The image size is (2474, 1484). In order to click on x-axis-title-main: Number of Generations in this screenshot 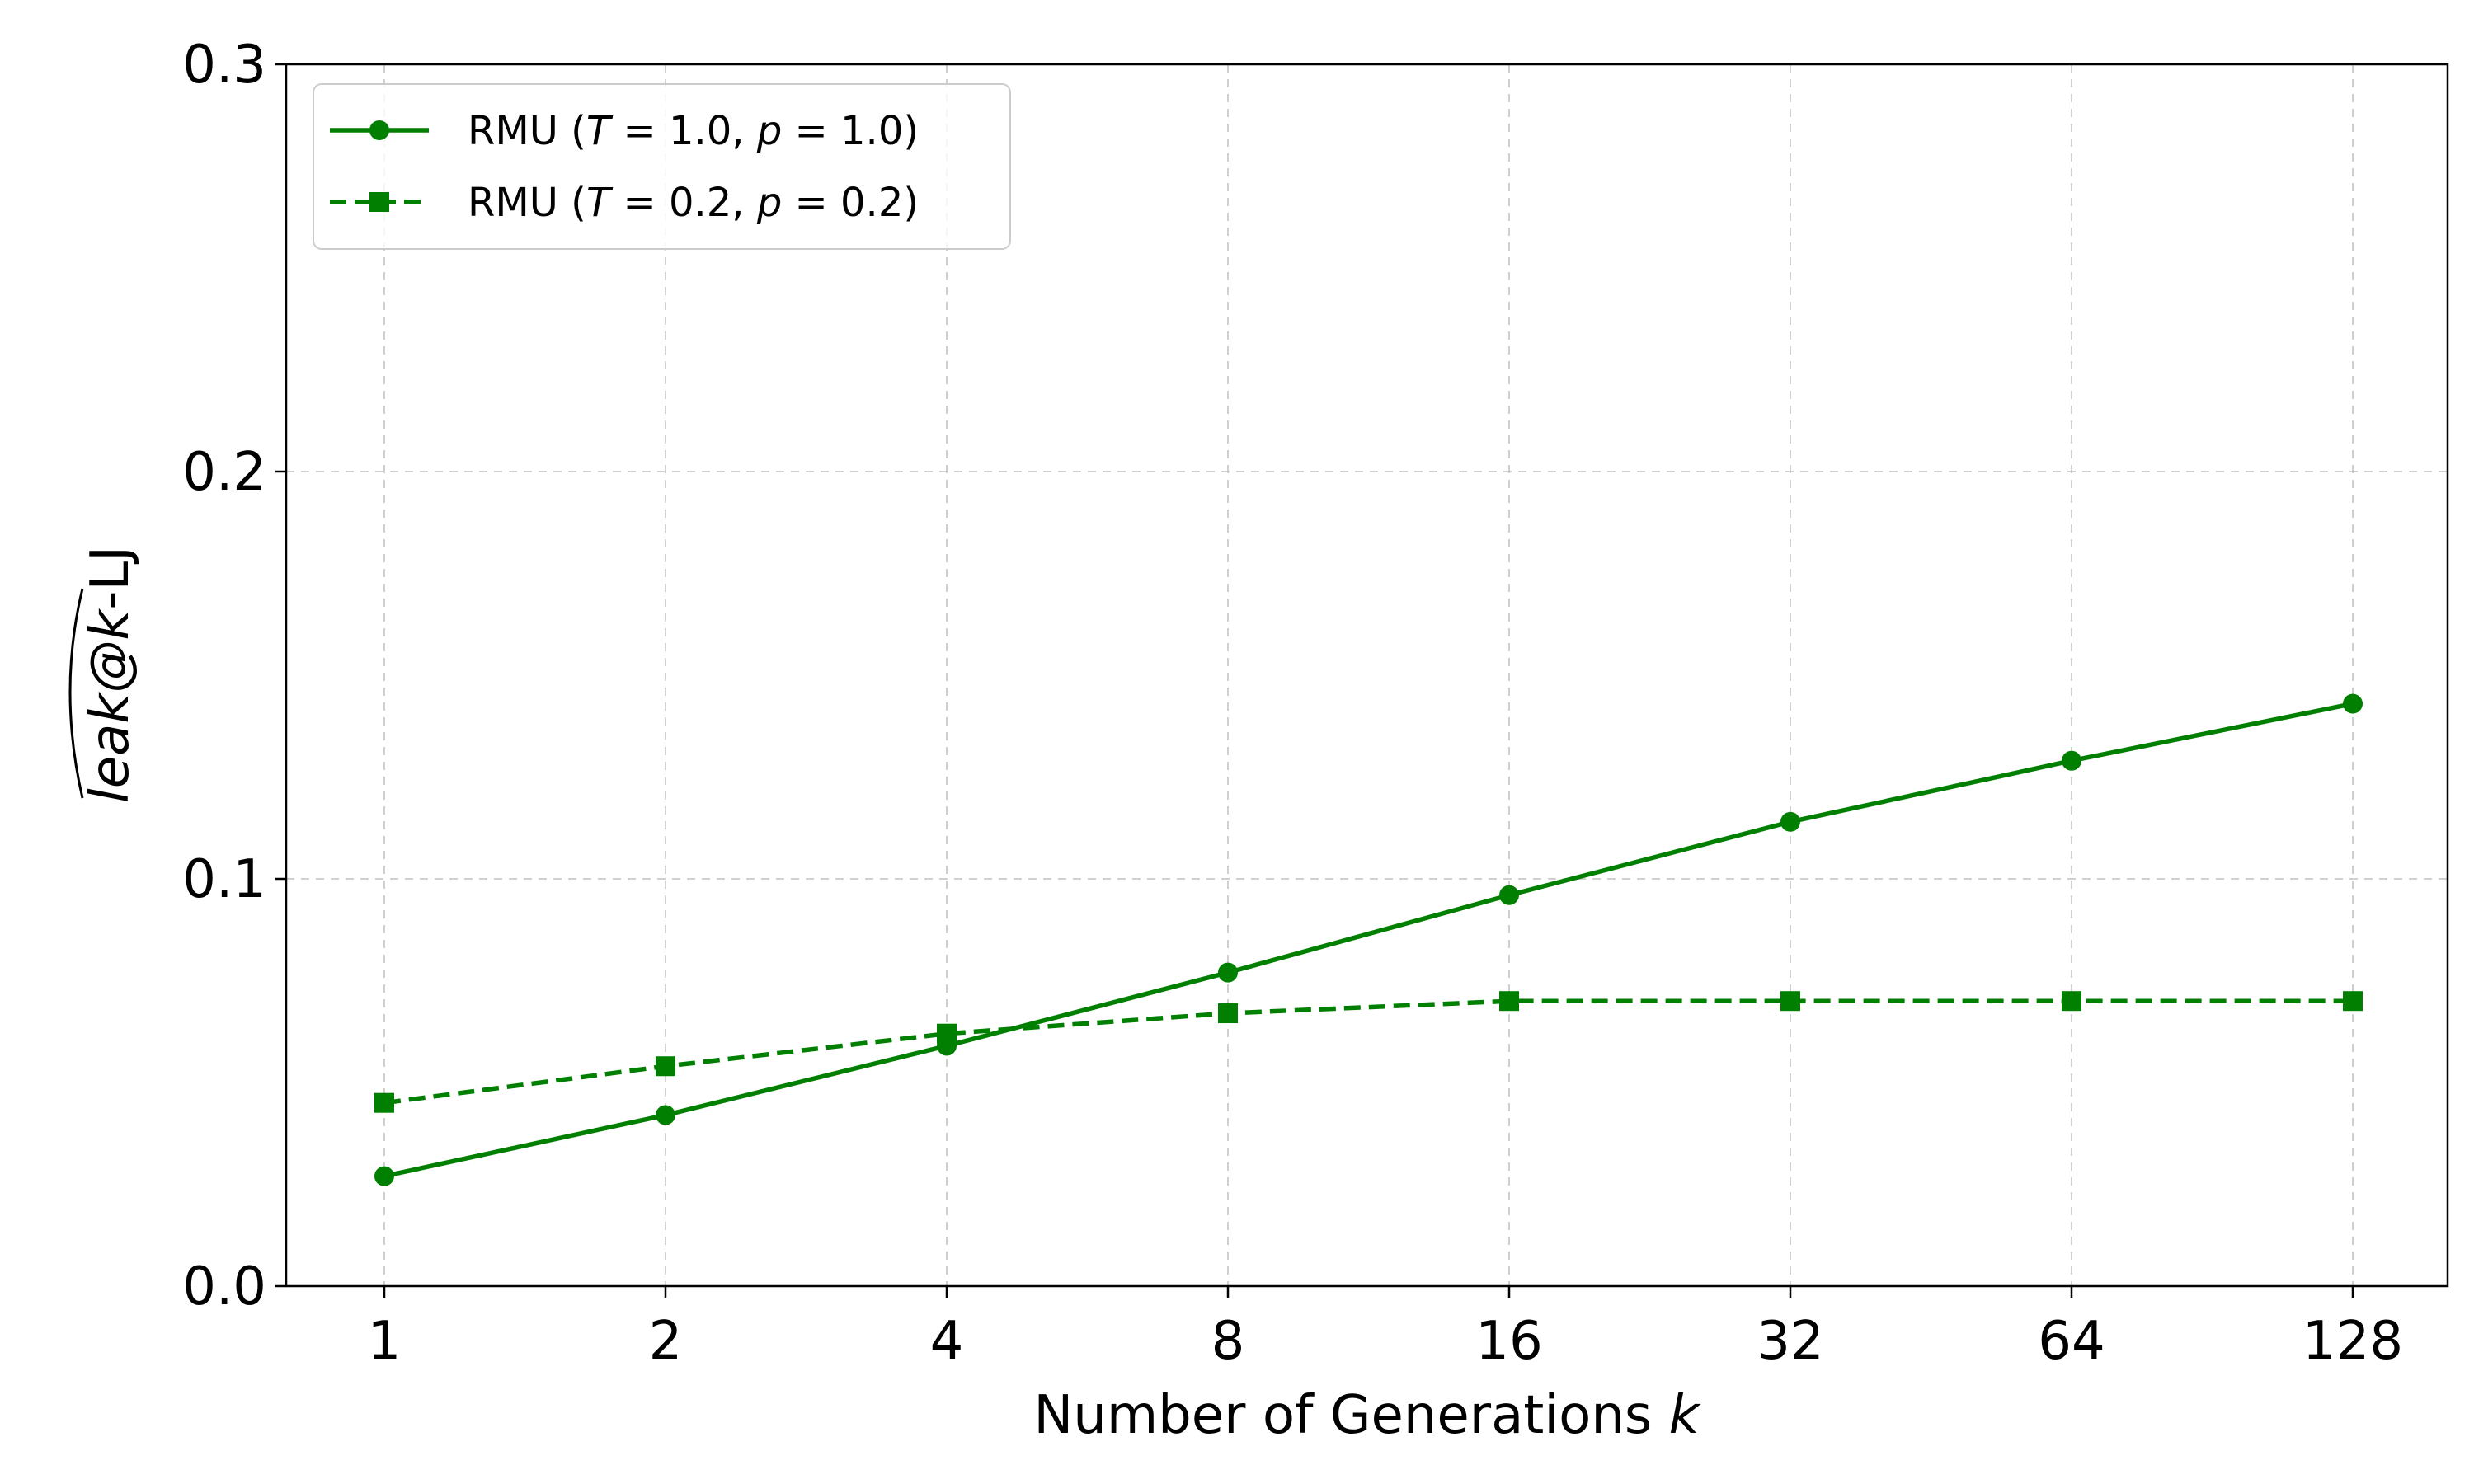, I will do `click(1350, 1415)`.